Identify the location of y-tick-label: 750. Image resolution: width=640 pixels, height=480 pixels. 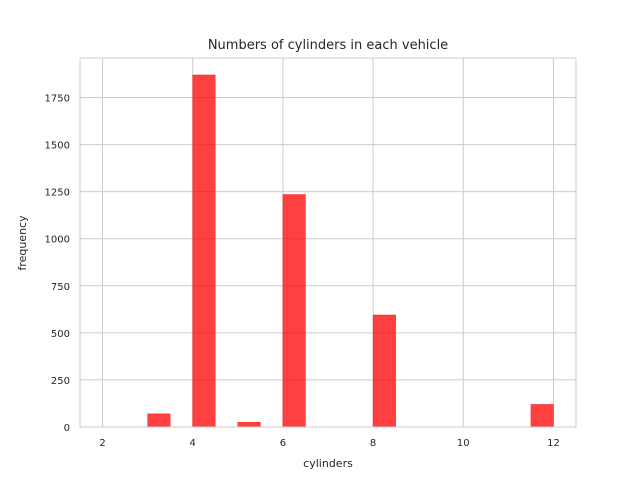
(60, 287).